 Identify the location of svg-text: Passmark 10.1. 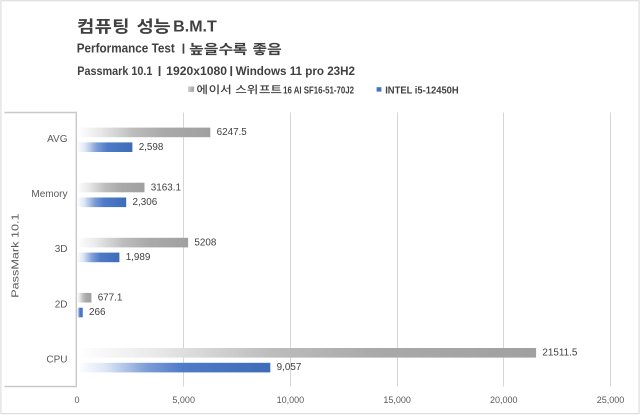
(114, 71).